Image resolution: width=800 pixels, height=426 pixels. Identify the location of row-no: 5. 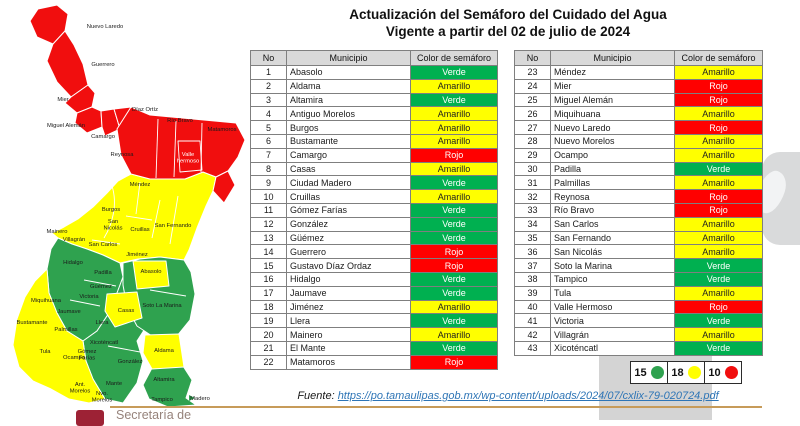
(269, 128).